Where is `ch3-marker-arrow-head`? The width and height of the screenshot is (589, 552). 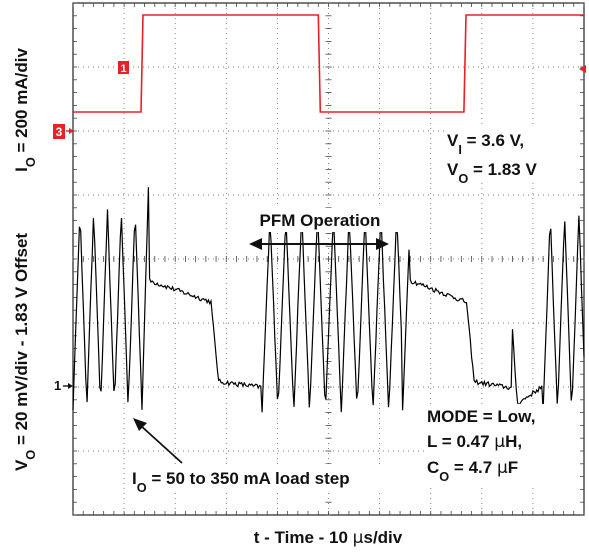 ch3-marker-arrow-head is located at coordinates (71, 131).